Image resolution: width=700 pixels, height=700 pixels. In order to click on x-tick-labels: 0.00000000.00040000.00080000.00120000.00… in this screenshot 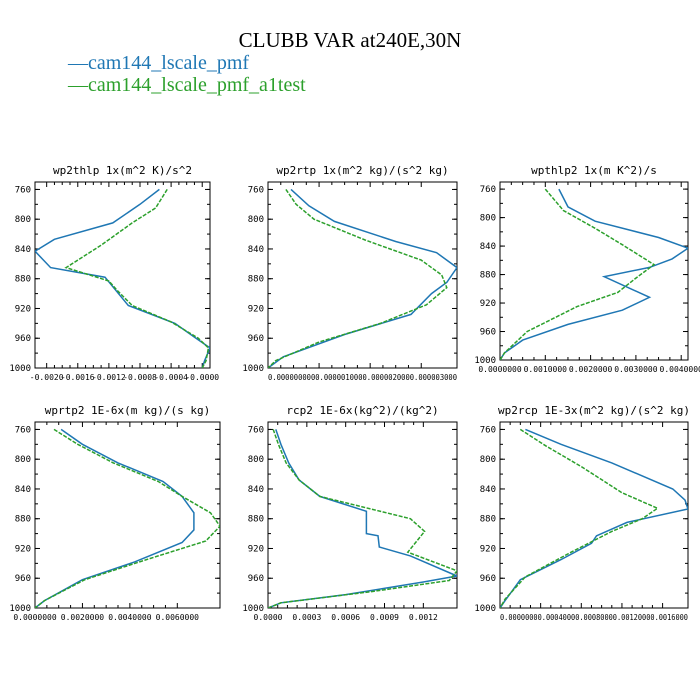, I will do `click(594, 617)`.